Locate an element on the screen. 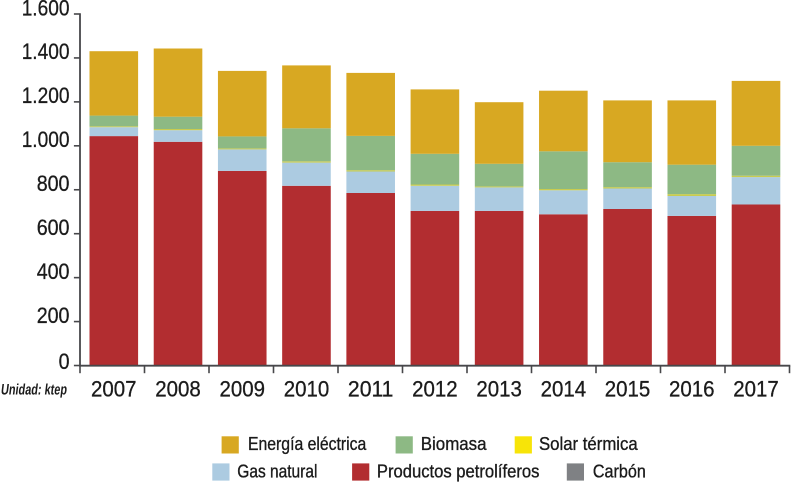  svg-text: 800 is located at coordinates (53, 183).